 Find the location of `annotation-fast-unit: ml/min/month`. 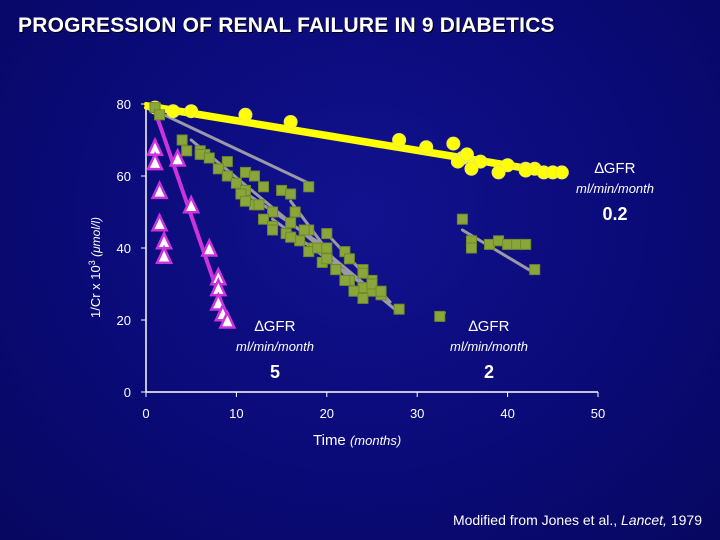

annotation-fast-unit: ml/min/month is located at coordinates (275, 346).